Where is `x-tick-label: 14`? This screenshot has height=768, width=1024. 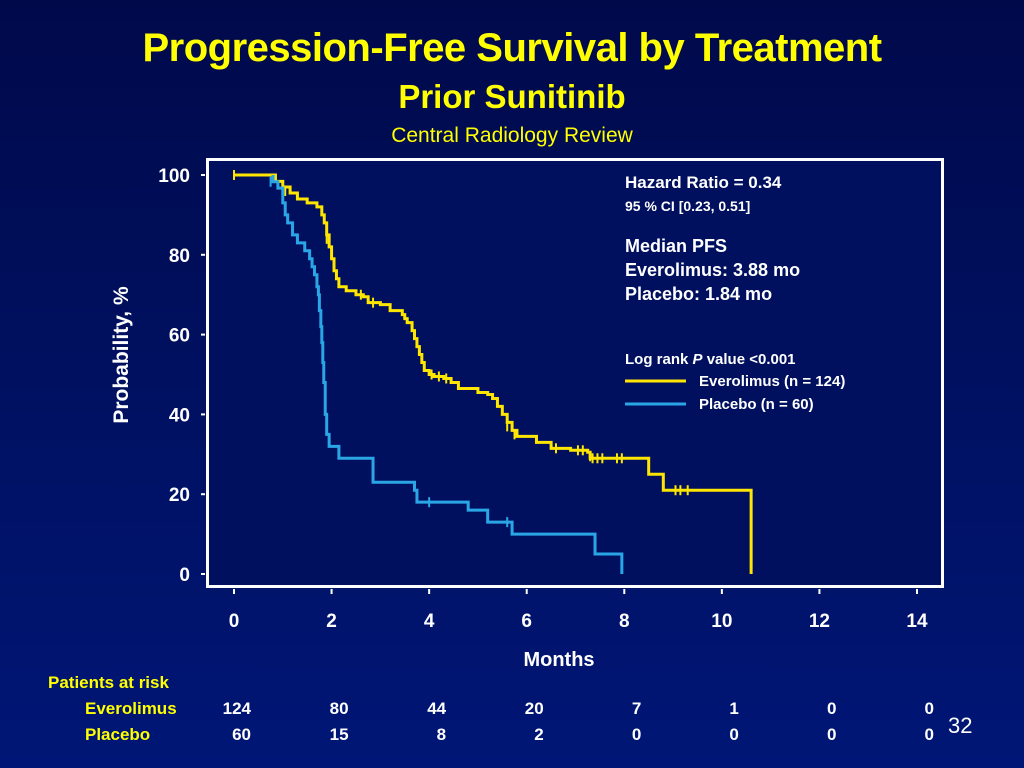
x-tick-label: 14 is located at coordinates (917, 621).